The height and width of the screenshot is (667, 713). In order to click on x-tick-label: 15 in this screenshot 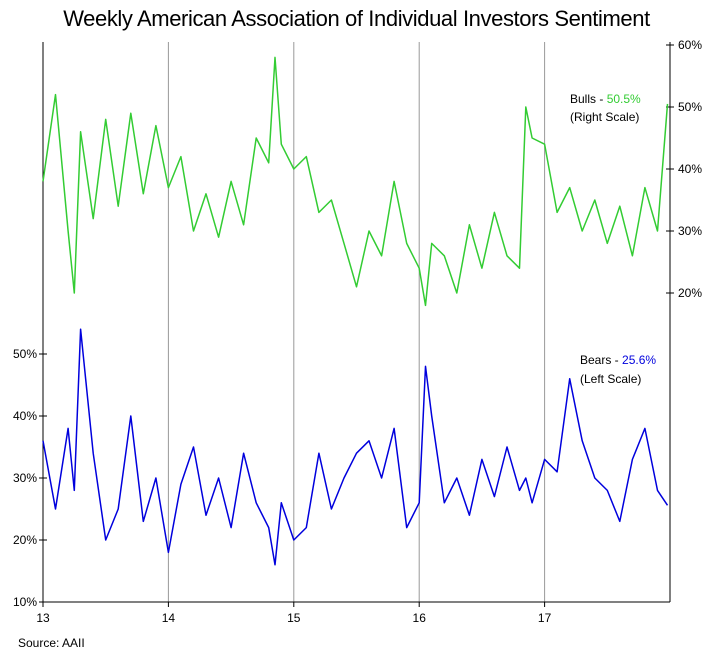, I will do `click(294, 618)`.